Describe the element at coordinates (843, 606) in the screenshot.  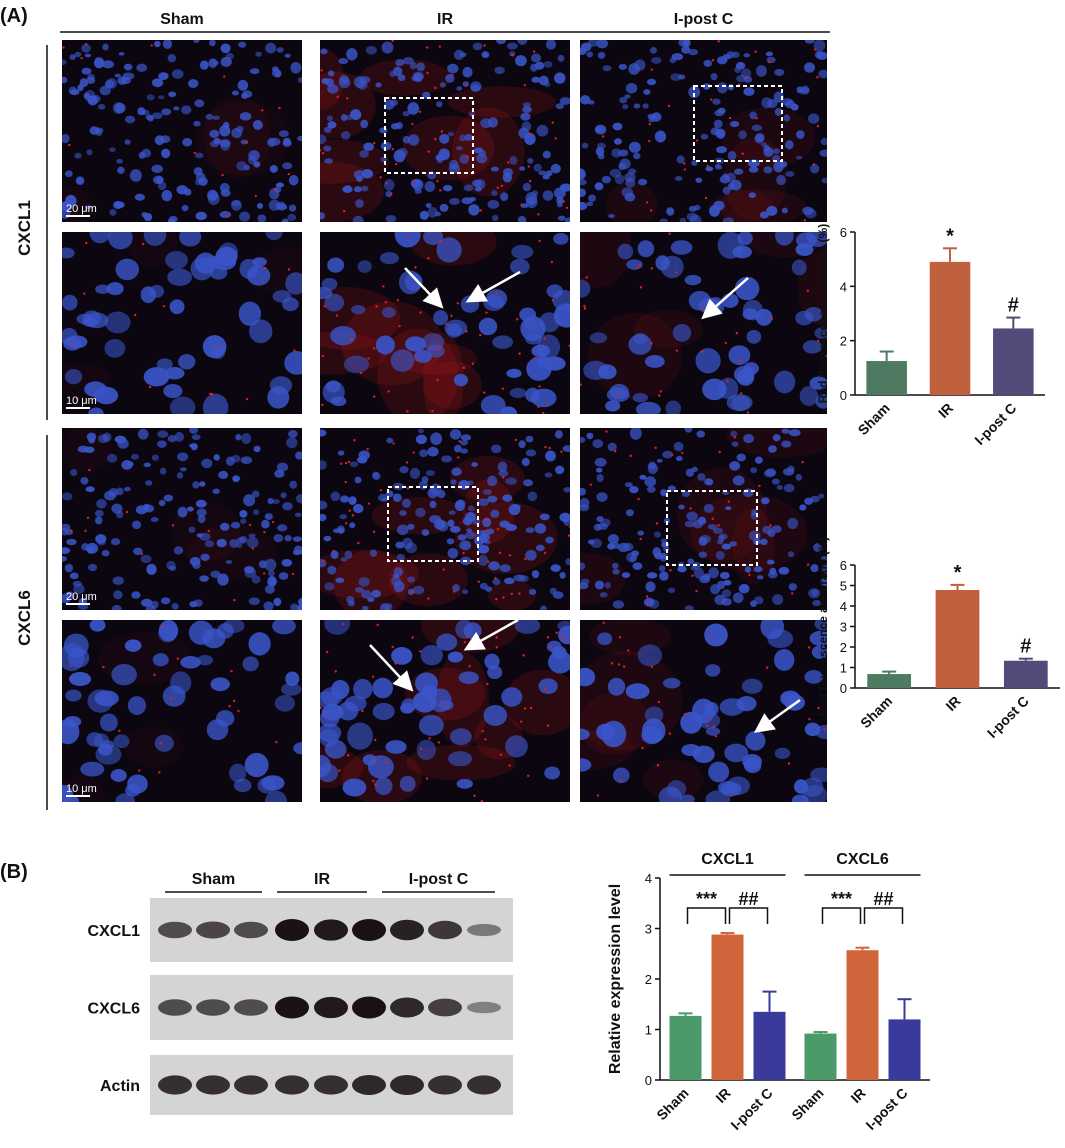
I see `y-tick-label: 4` at that location.